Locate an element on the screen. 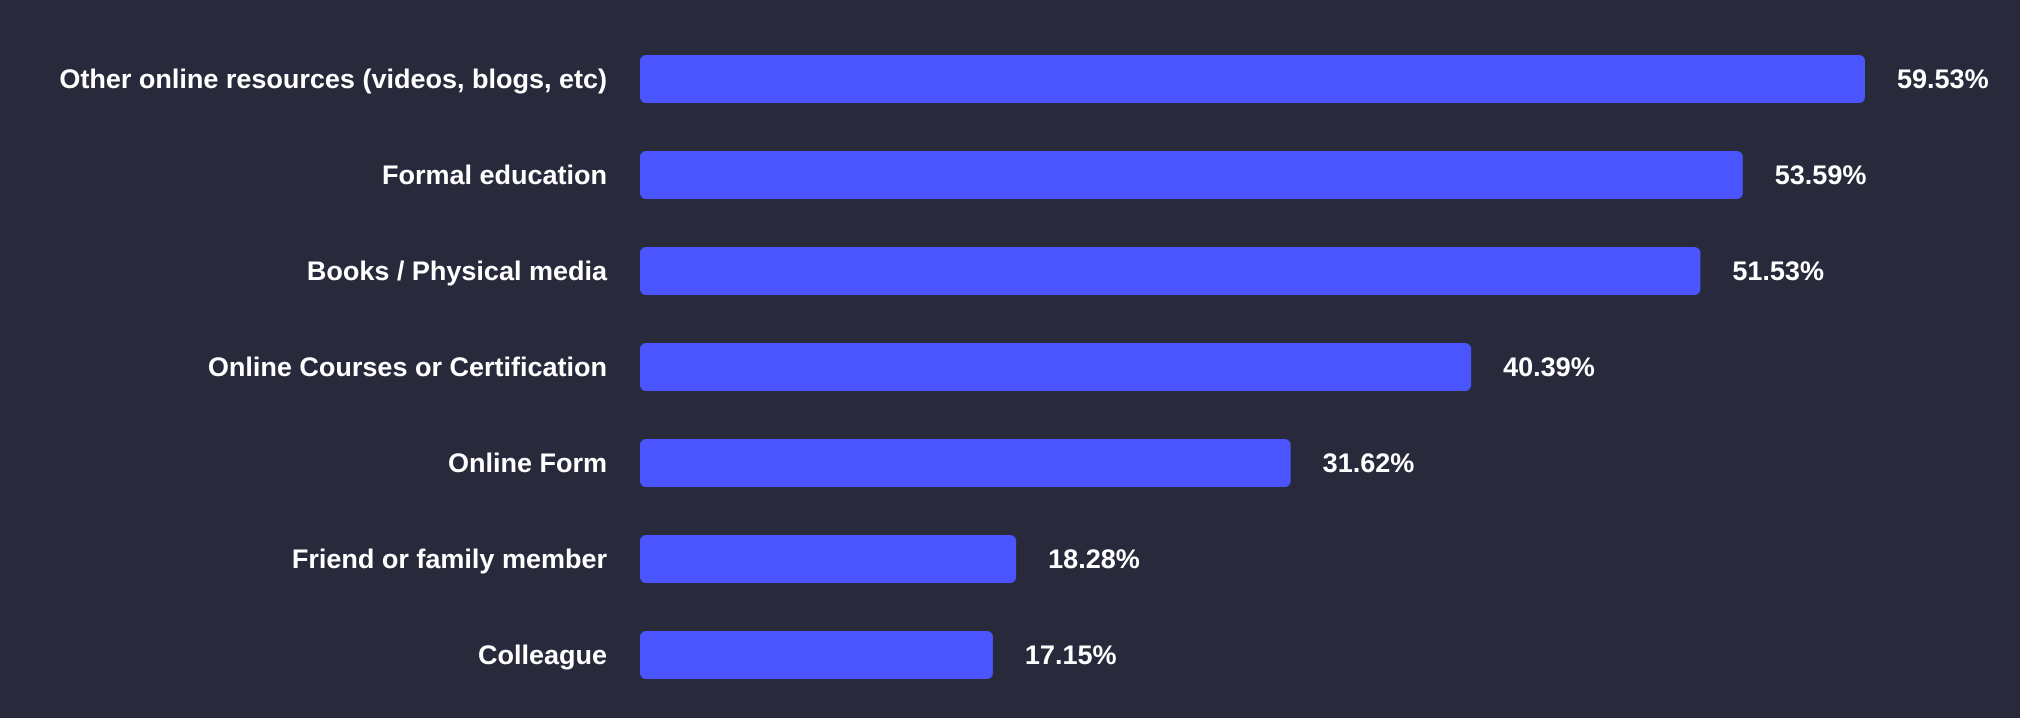 This screenshot has height=718, width=2020. category-label: Formal education is located at coordinates (494, 175).